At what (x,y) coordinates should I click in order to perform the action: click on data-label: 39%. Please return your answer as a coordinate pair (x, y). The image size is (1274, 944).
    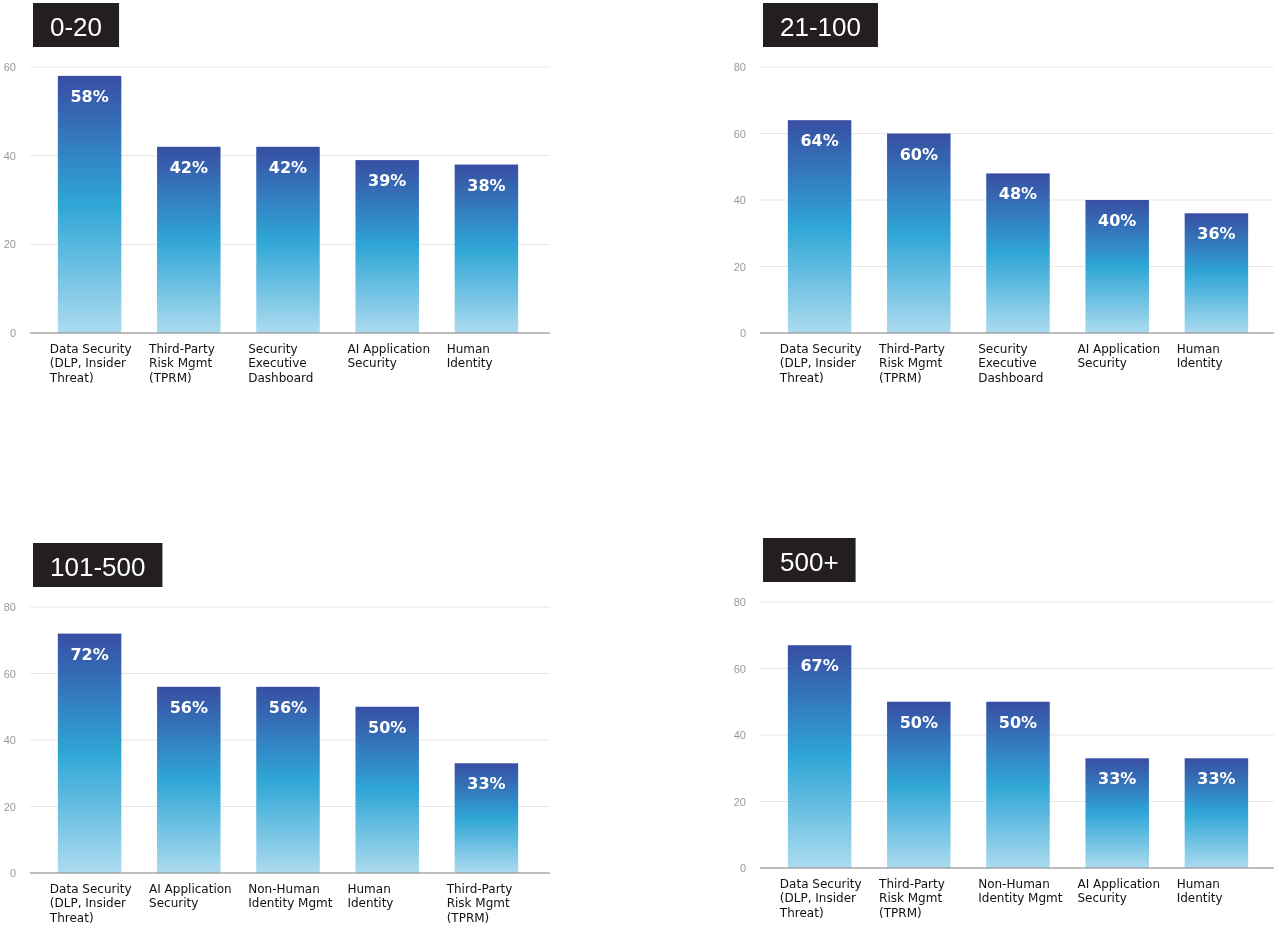
    Looking at the image, I should click on (387, 181).